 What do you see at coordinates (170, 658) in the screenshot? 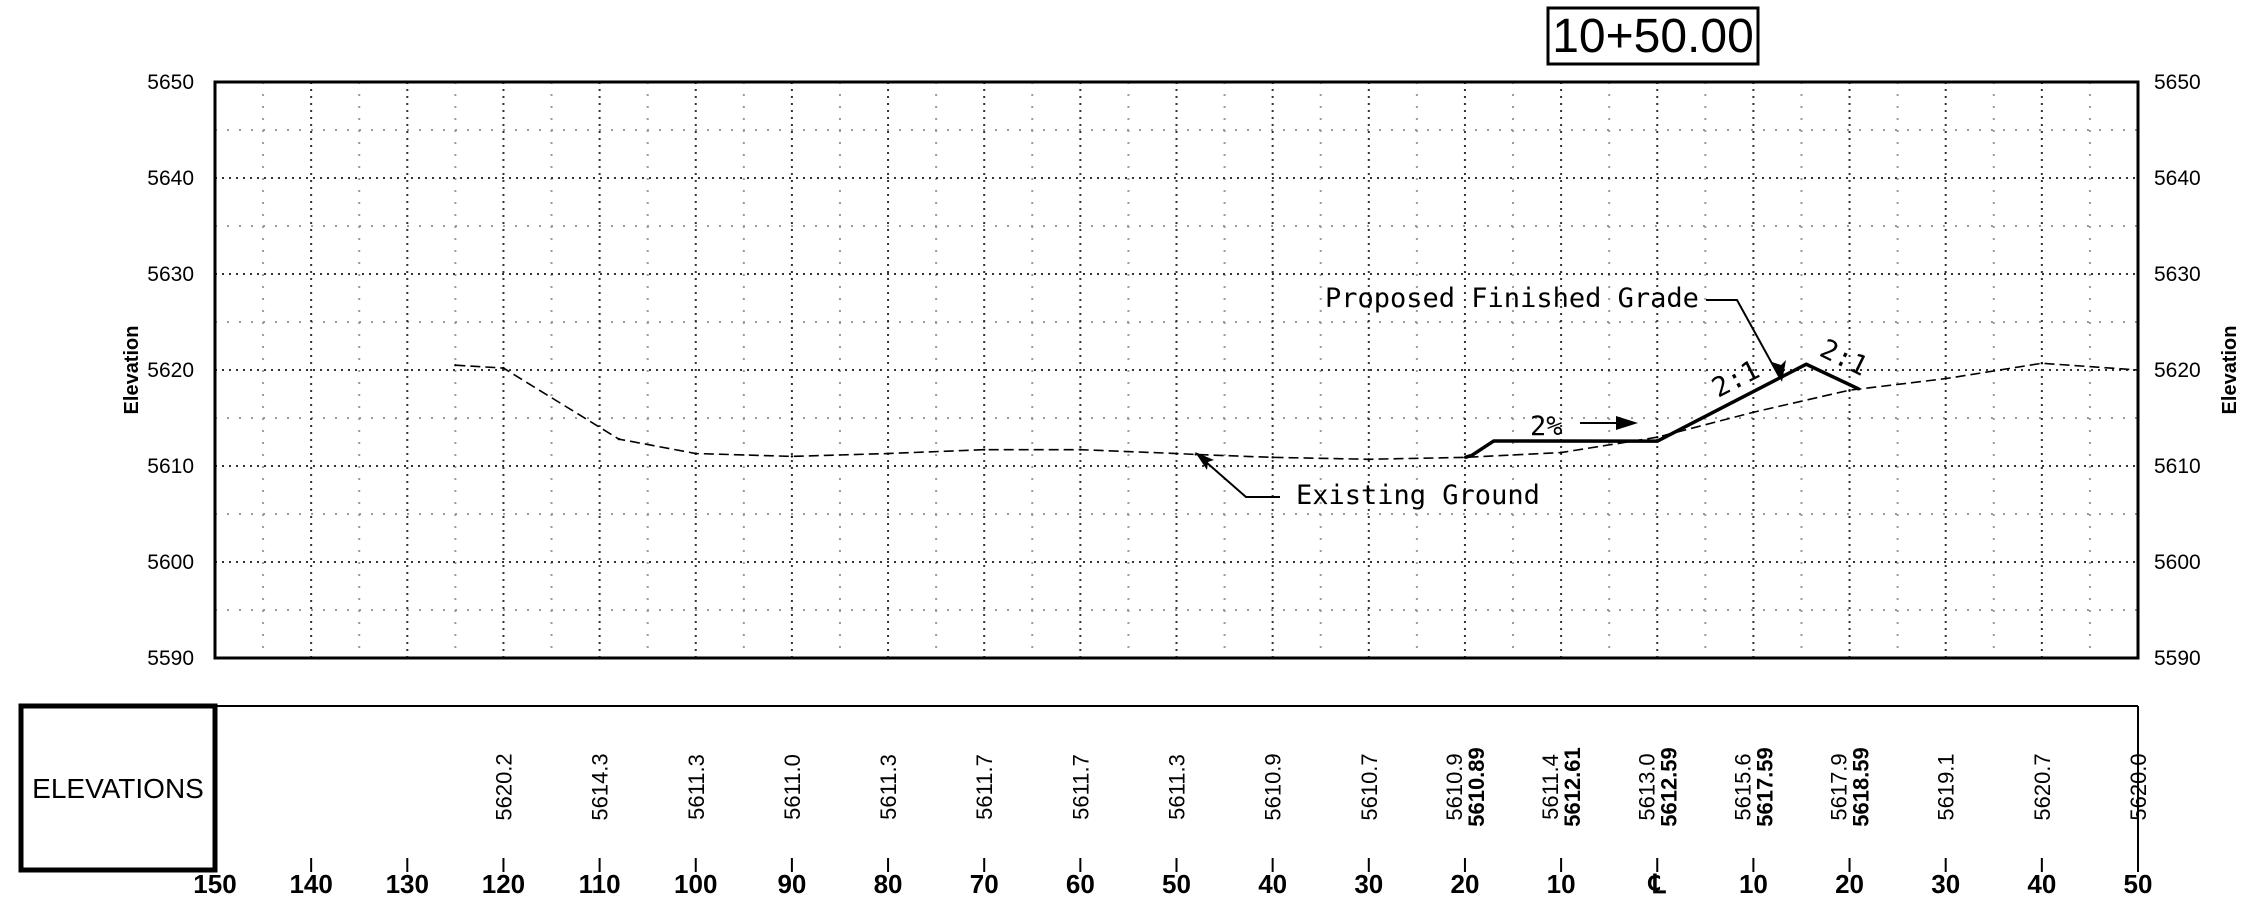
I see `y-tick-label-left: 5590` at bounding box center [170, 658].